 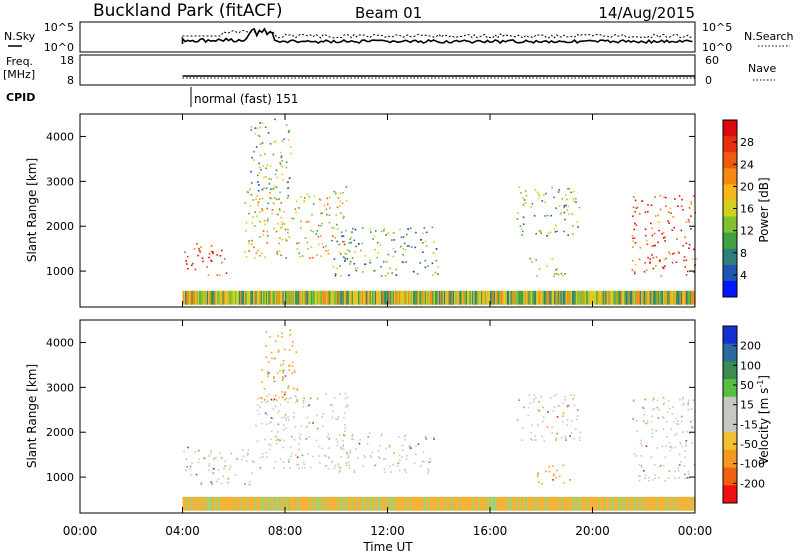 I want to click on noise-search-label: N.Search, so click(x=769, y=36).